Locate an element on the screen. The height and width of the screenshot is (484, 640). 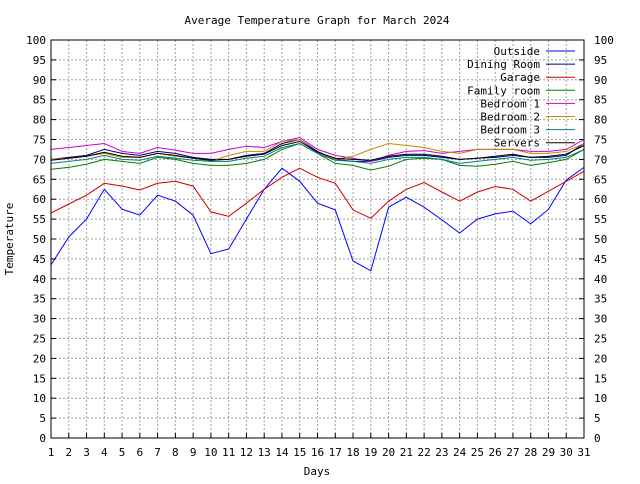
y-tick-label-right: 20 is located at coordinates (600, 358).